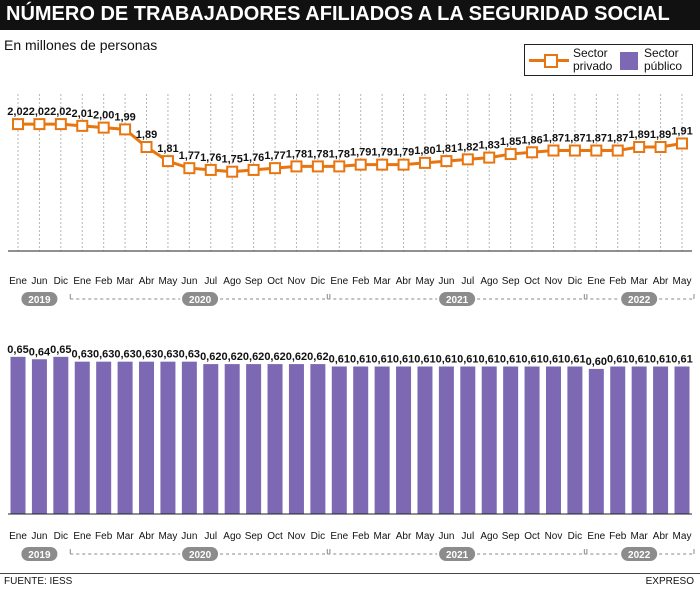  I want to click on year-badge-label: 2021, so click(457, 300).